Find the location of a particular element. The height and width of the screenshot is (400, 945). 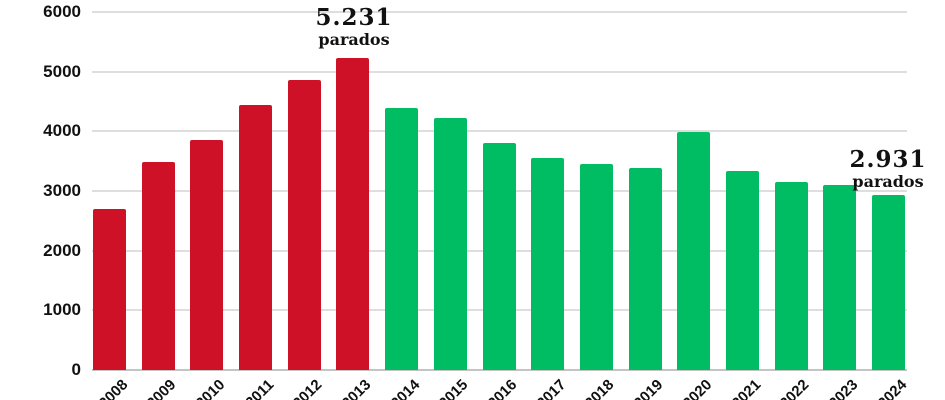

bar-2015 is located at coordinates (450, 243).